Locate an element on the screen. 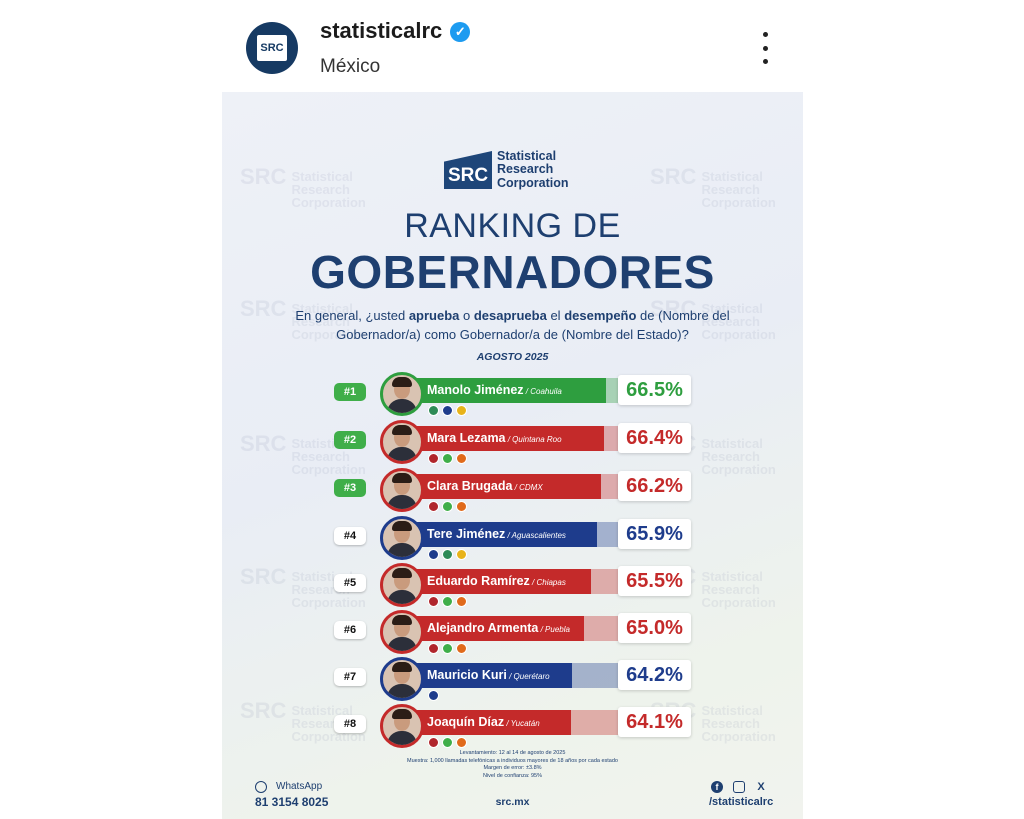 This screenshot has height=819, width=1024. governor-name: Mara Lezama / Quintana Roo is located at coordinates (494, 438).